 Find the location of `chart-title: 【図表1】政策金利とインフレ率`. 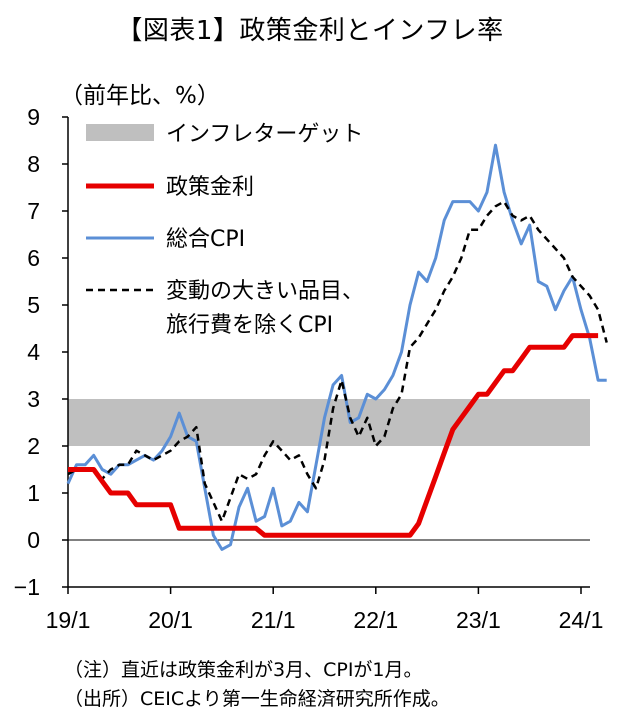

chart-title: 【図表1】政策金利とインフレ率 is located at coordinates (310, 31).